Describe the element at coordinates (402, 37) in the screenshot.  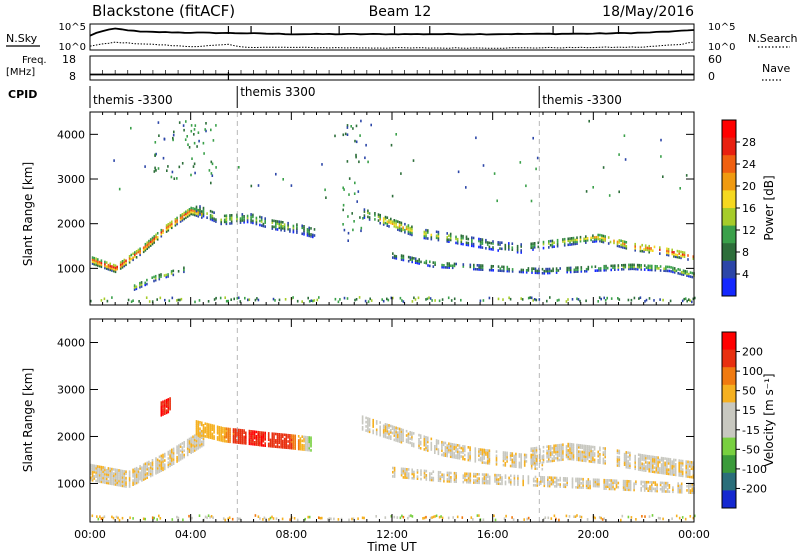
I see `noise-panel: N.Sky 10^5 10^0 10^5 10^0 N.Search` at that location.